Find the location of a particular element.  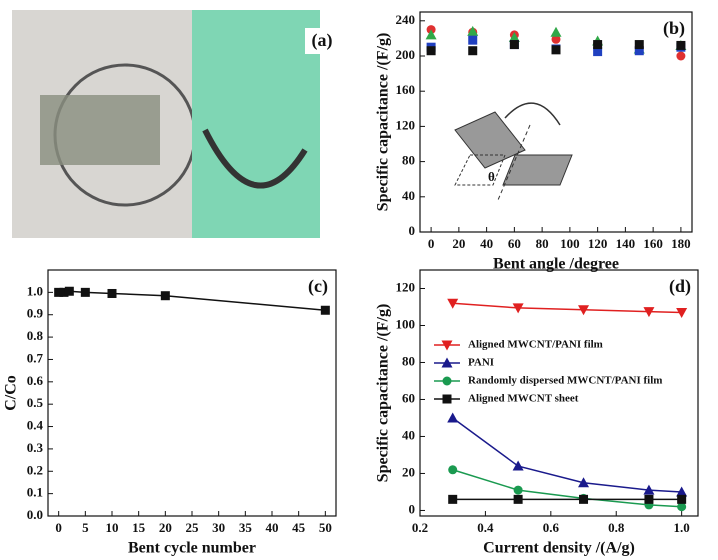

x-axis-title: Current density /(A/g) is located at coordinates (559, 548).